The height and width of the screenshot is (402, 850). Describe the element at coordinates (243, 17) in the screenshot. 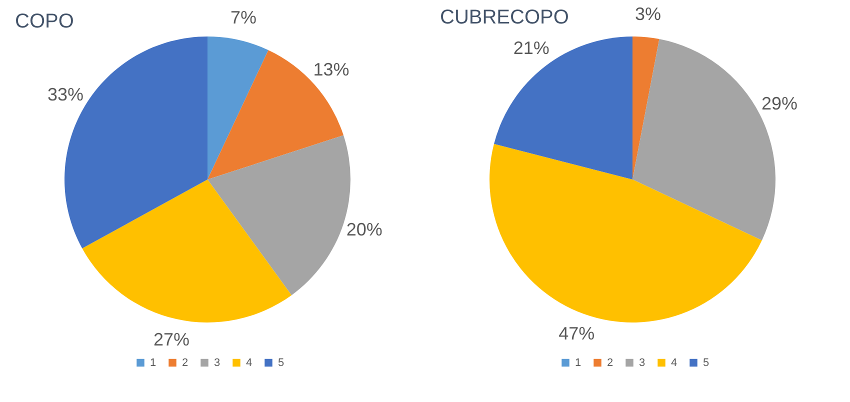

I see `data-label: 7%` at that location.